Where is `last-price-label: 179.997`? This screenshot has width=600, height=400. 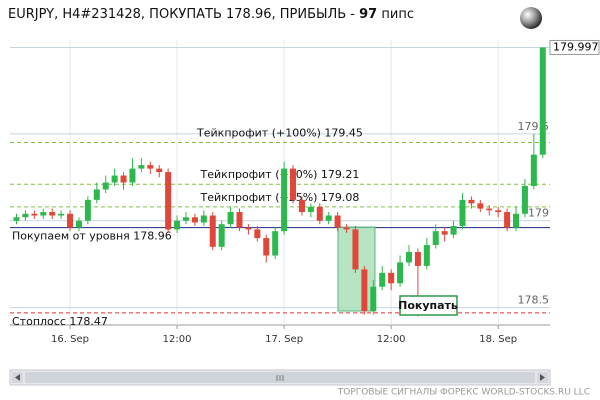 last-price-label: 179.997 is located at coordinates (576, 46).